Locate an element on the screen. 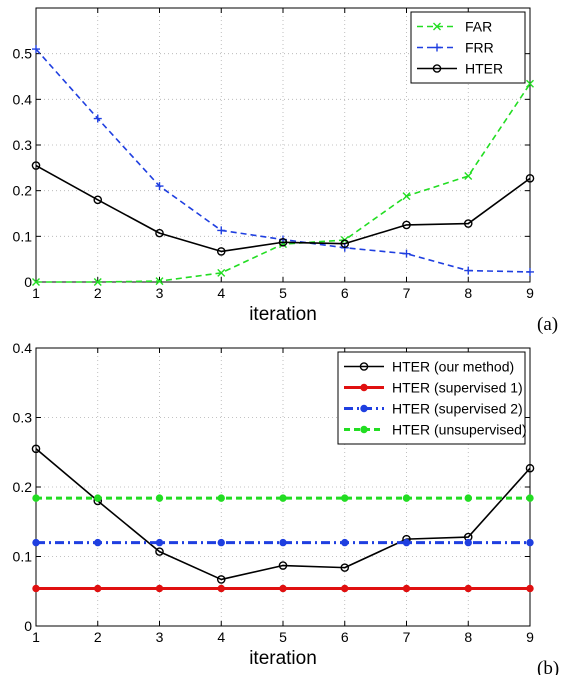 The image size is (569, 675). y-tick-label: 0.4 is located at coordinates (23, 99).